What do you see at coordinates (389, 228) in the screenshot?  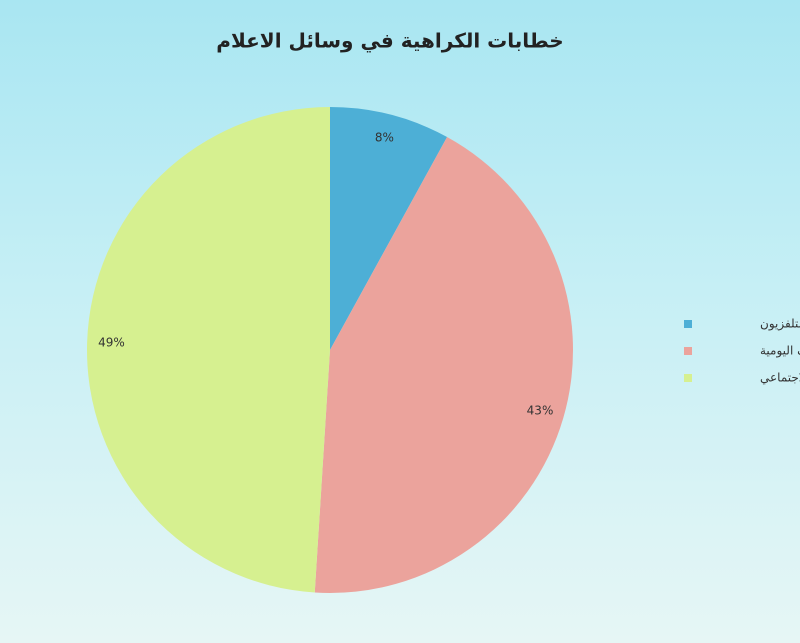 I see `pie-slice` at bounding box center [389, 228].